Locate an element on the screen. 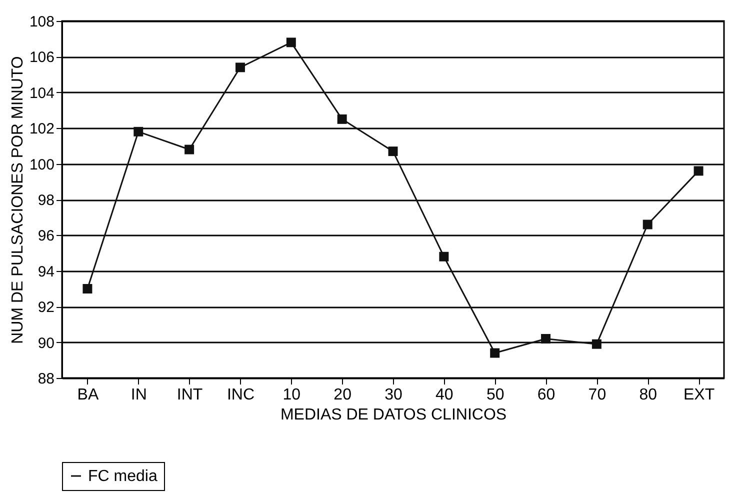 This screenshot has height=497, width=753. x-tick-label: 70 is located at coordinates (597, 395).